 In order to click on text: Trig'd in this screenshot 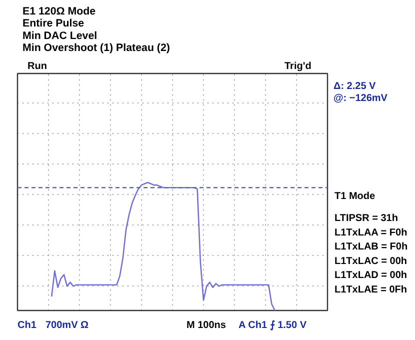, I will do `click(298, 66)`.